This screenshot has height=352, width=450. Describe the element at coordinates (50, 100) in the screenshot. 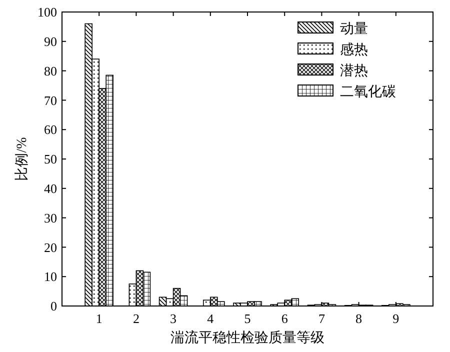

I see `y-tick-label: 70` at that location.